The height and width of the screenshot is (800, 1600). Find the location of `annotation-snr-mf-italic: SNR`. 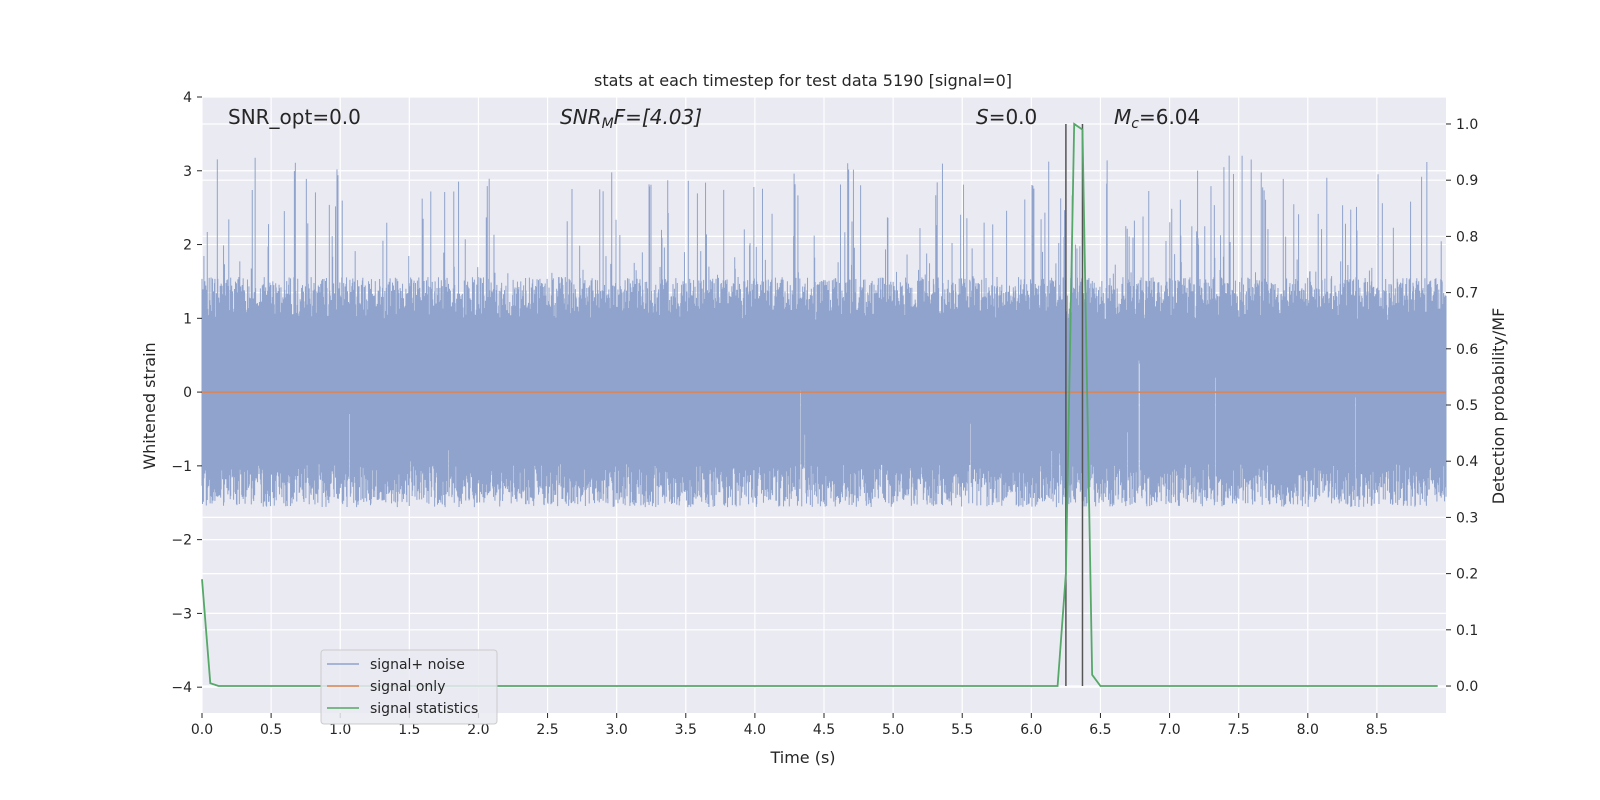

annotation-snr-mf-italic: SNR is located at coordinates (581, 117).